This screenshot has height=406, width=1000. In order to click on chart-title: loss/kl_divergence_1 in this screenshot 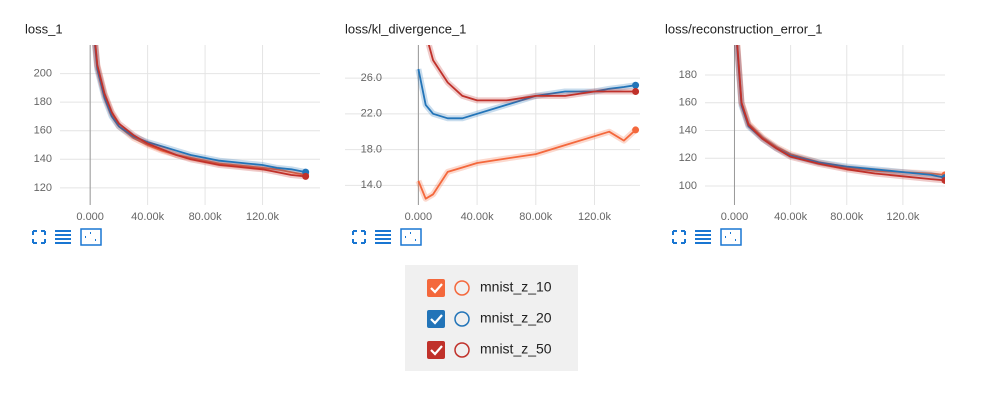, I will do `click(405, 28)`.